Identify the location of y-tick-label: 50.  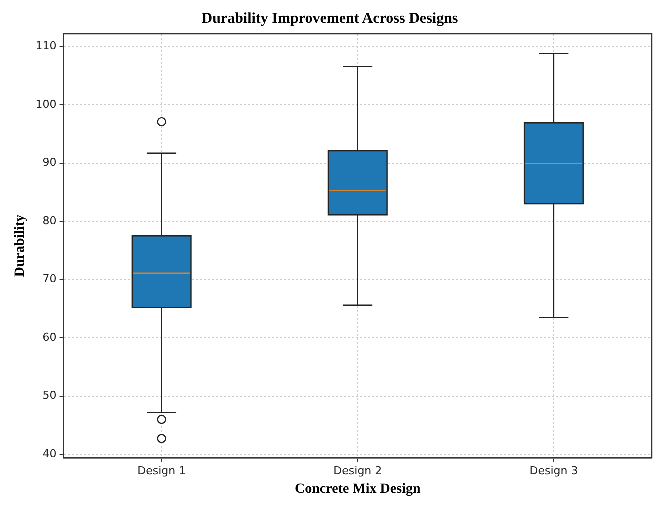
(49, 395).